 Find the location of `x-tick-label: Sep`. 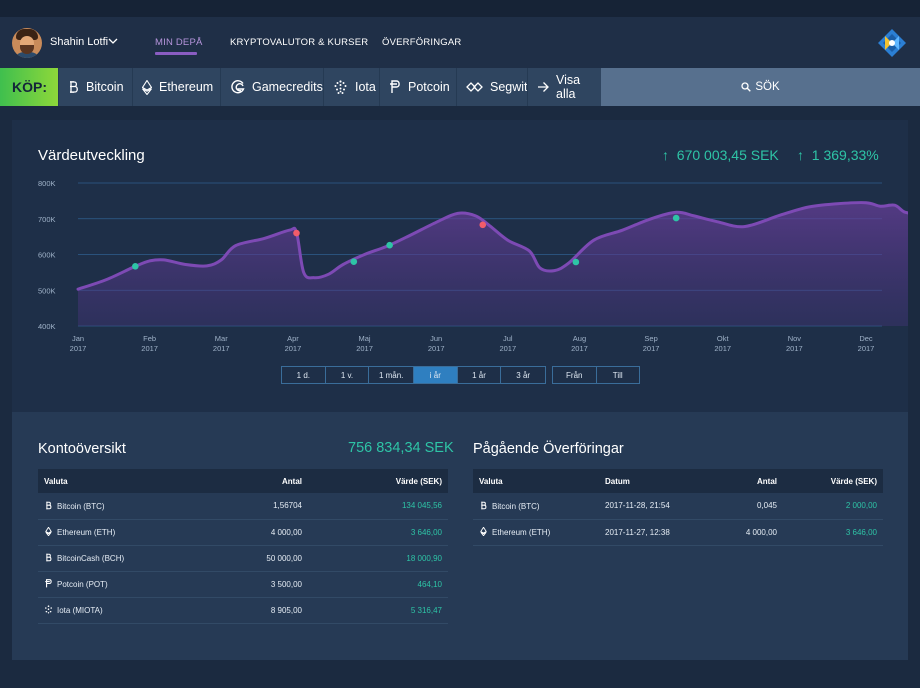

x-tick-label: Sep is located at coordinates (650, 338).